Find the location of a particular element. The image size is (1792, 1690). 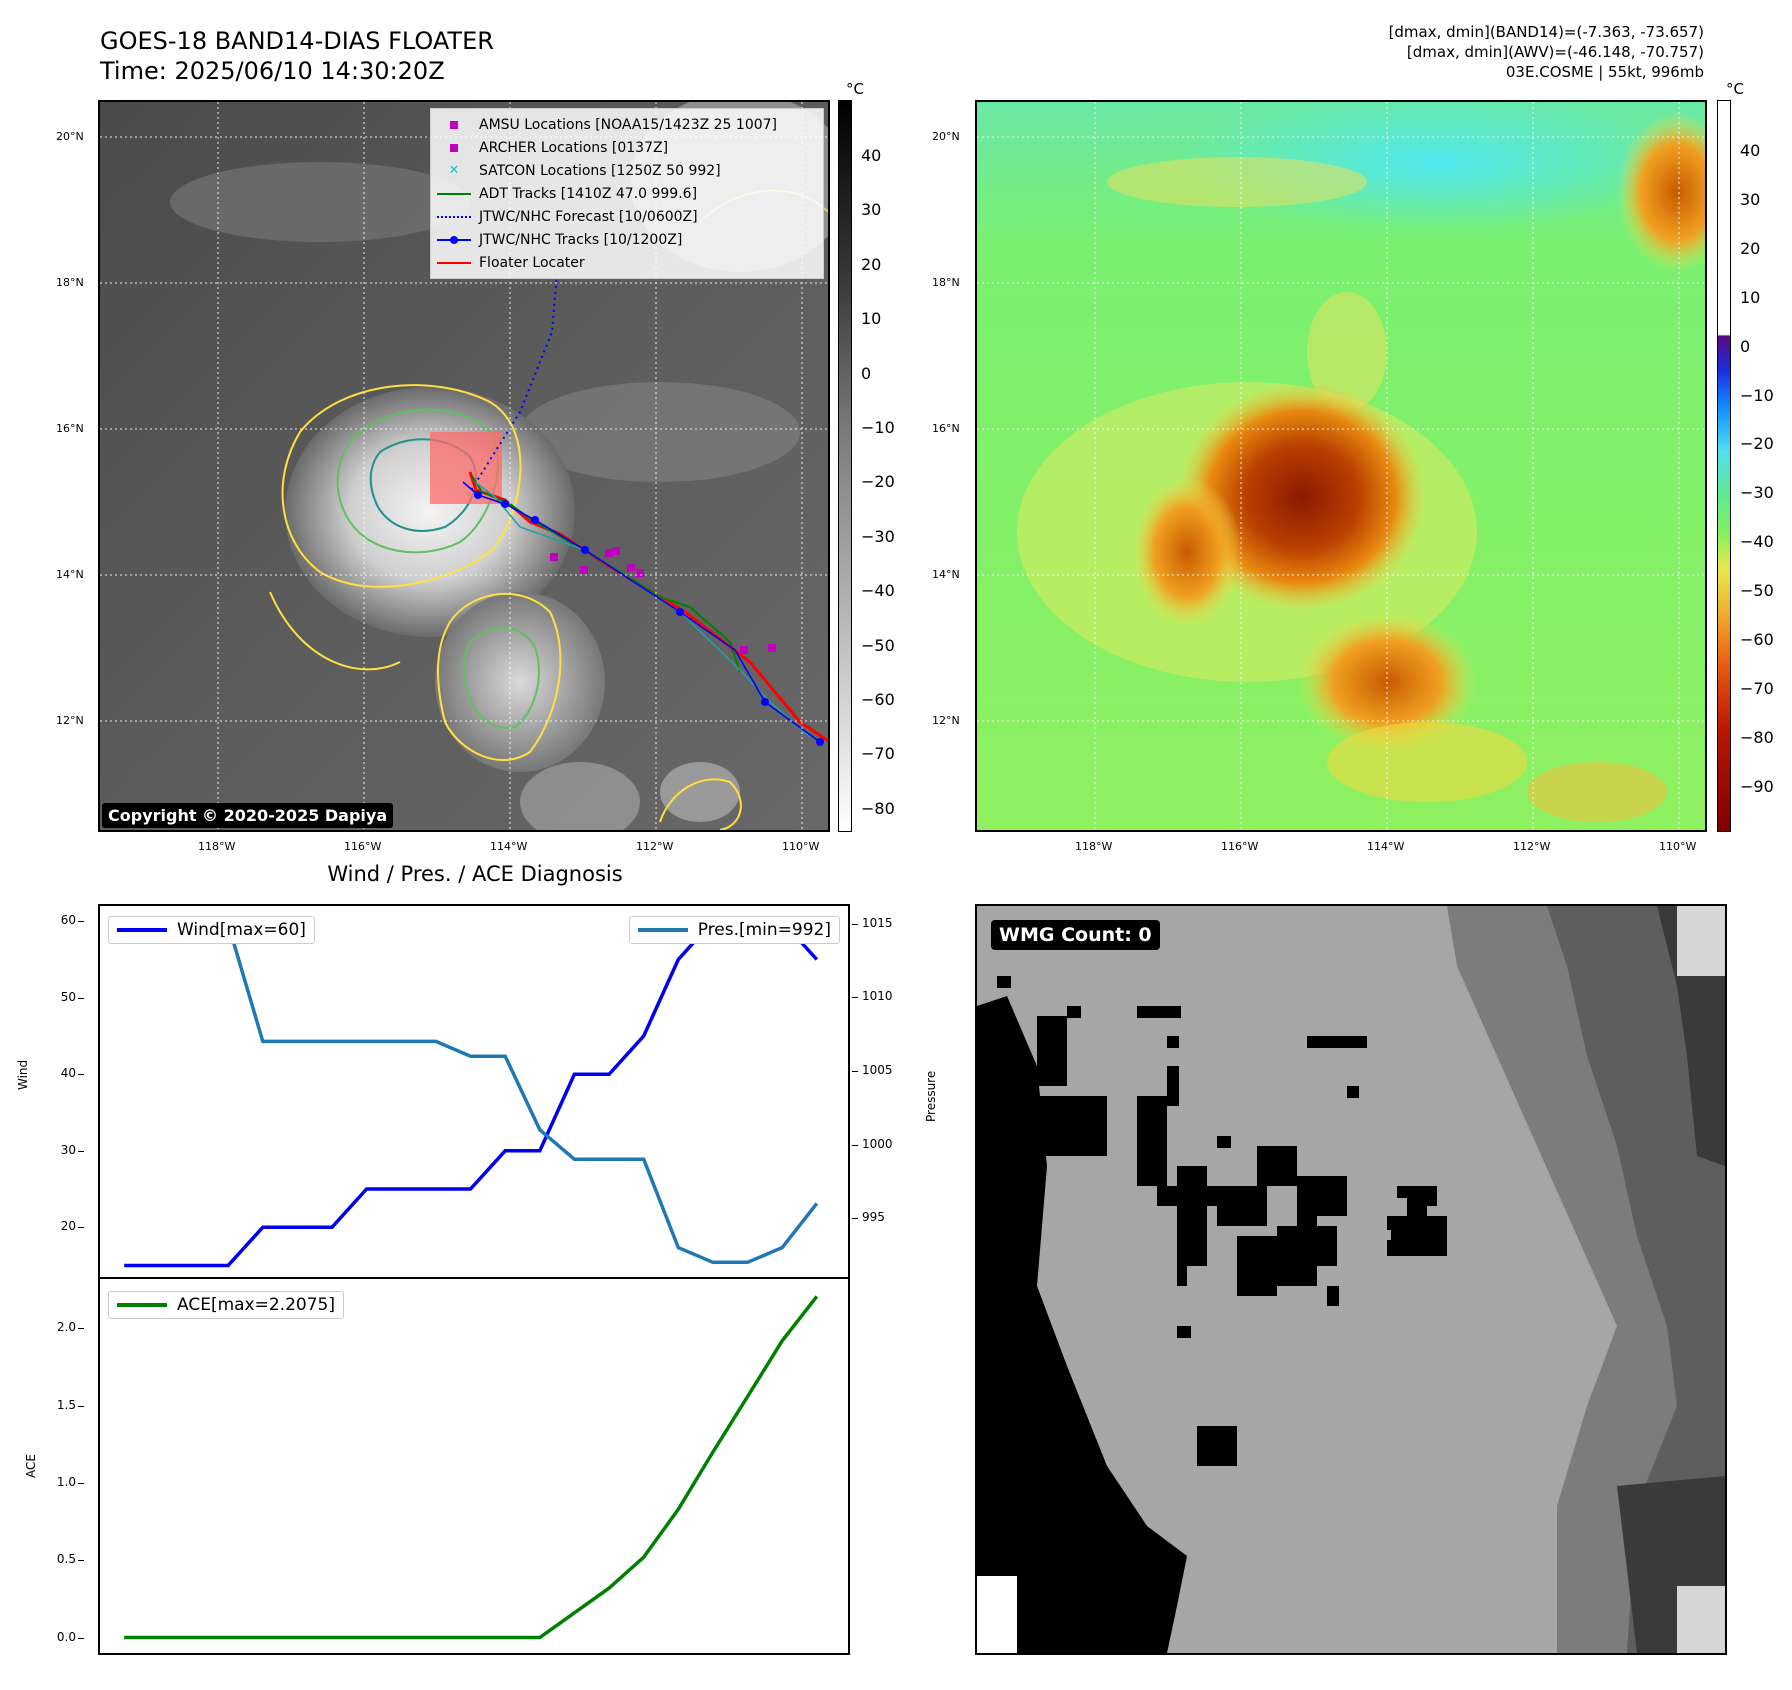

legend-item-forecast: JTWC/NHC Forecast [10/0600Z] is located at coordinates (627, 216).